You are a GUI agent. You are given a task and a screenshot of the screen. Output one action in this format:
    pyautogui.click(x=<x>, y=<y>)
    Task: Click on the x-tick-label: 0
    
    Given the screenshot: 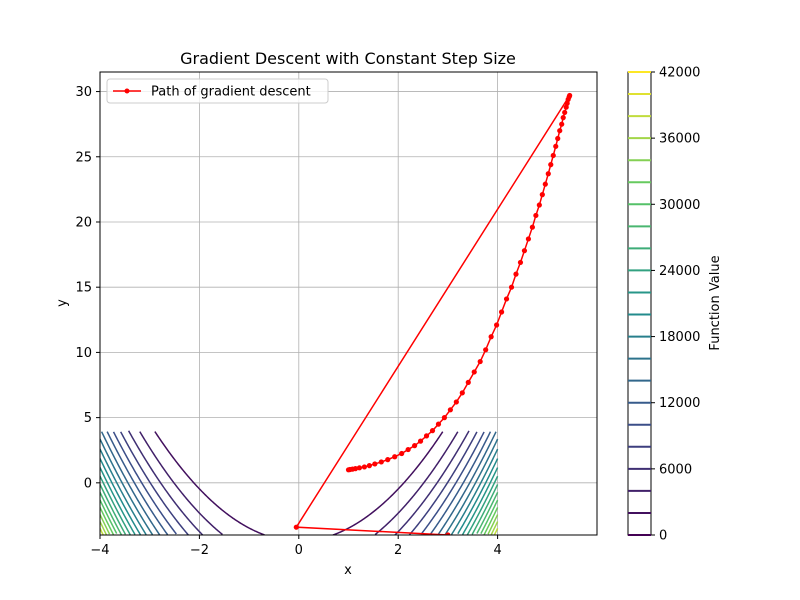 What is the action you would take?
    pyautogui.click(x=299, y=550)
    